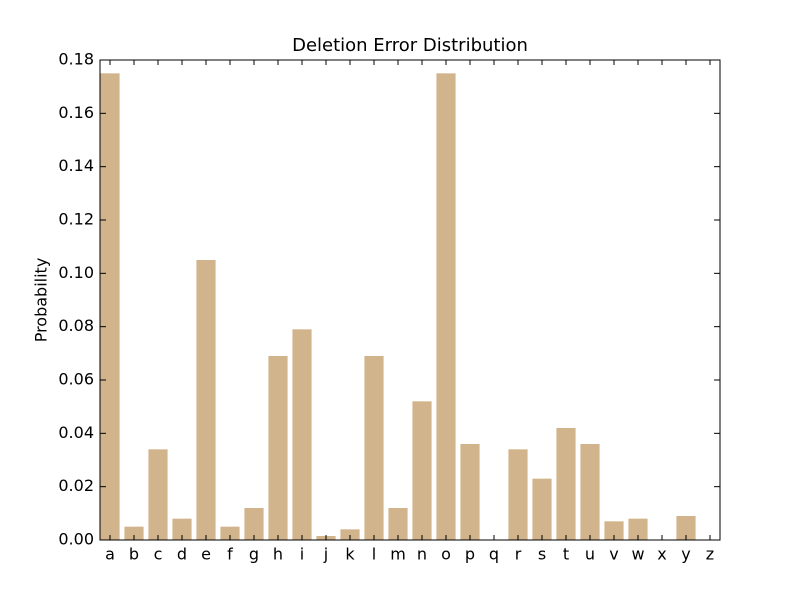  Describe the element at coordinates (446, 554) in the screenshot. I see `x-tick-label: o` at that location.